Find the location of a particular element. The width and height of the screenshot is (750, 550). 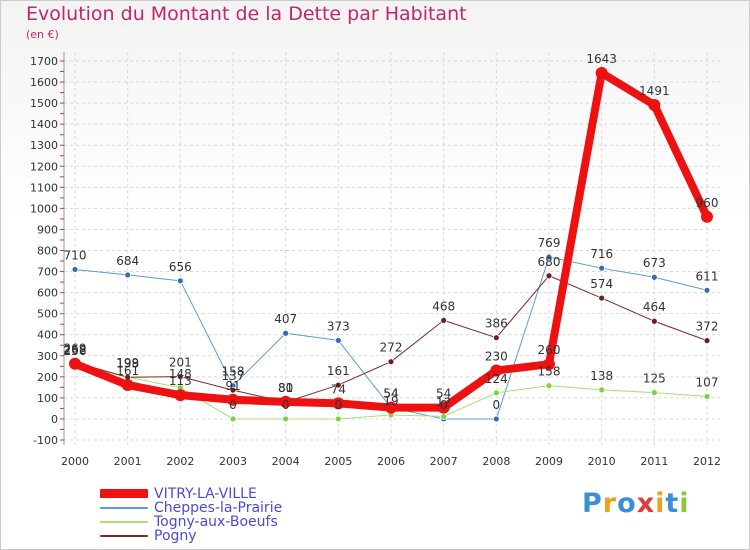

data-label: 769 is located at coordinates (549, 243).